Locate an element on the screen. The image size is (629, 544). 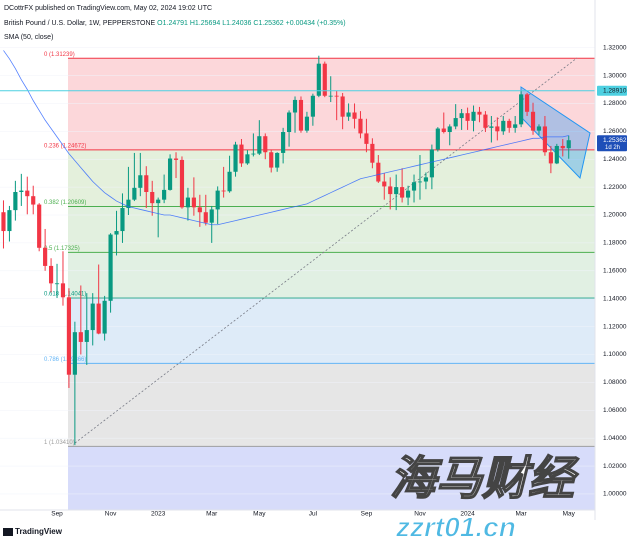
y-tick-label: 1.16000 is located at coordinates (615, 271).